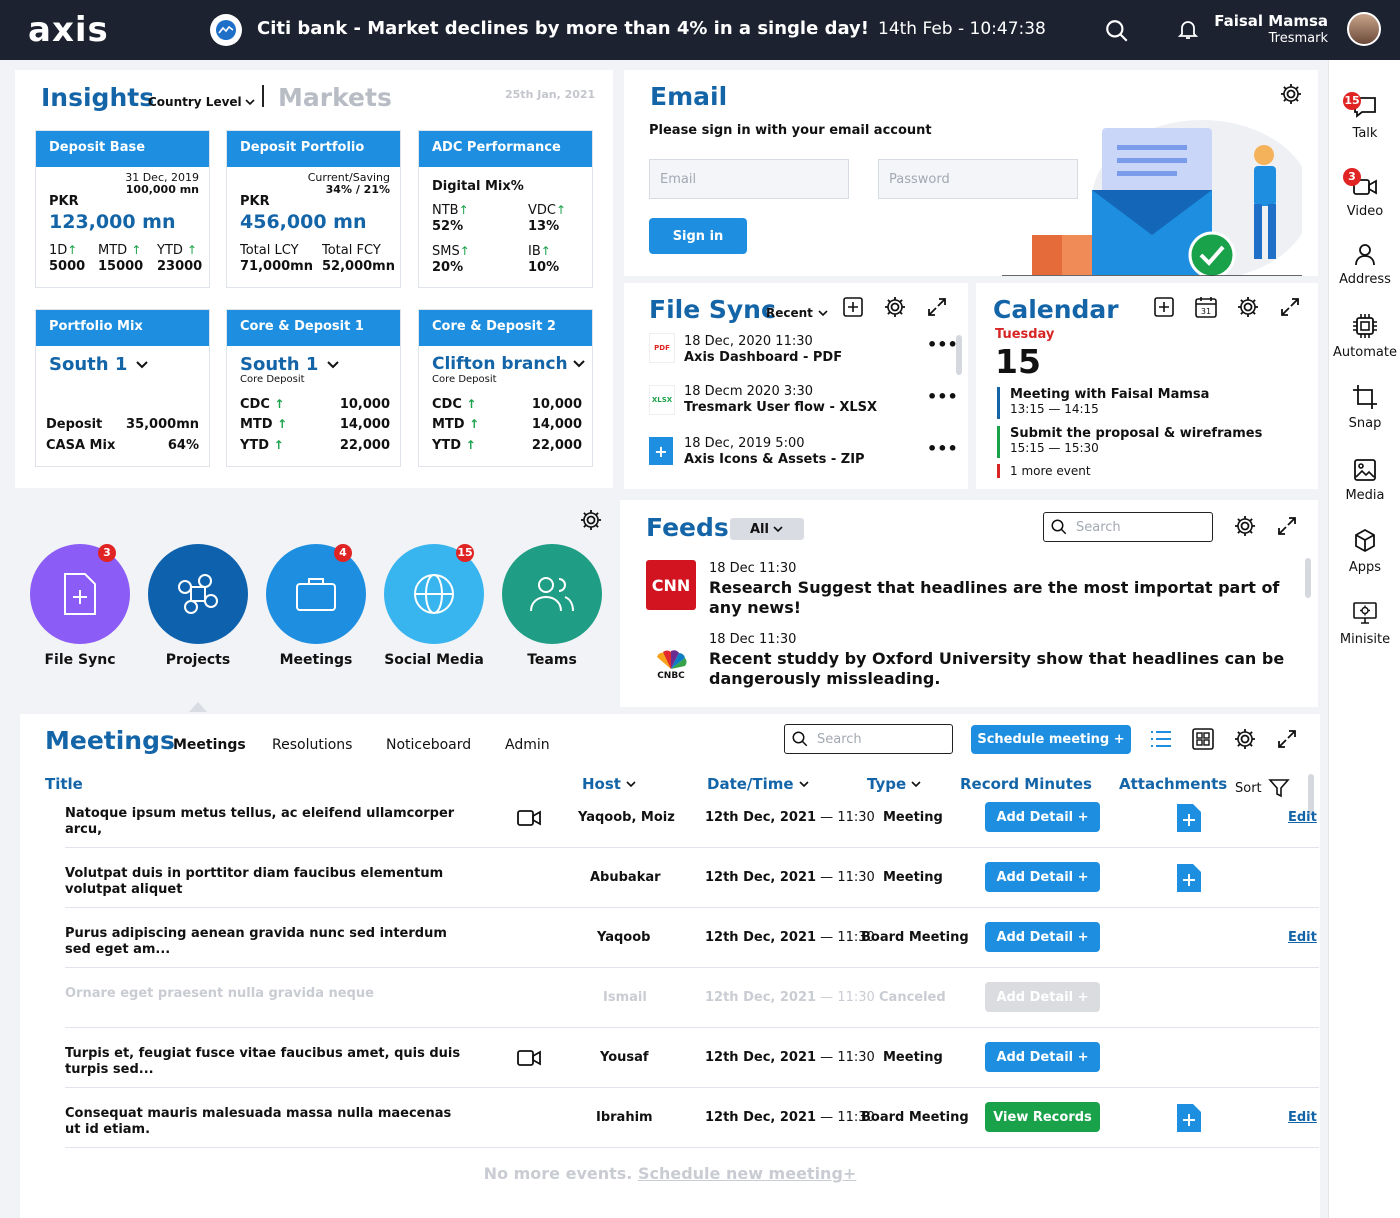 The width and height of the screenshot is (1400, 1218). Describe the element at coordinates (529, 1058) in the screenshot. I see `video-icon` at that location.